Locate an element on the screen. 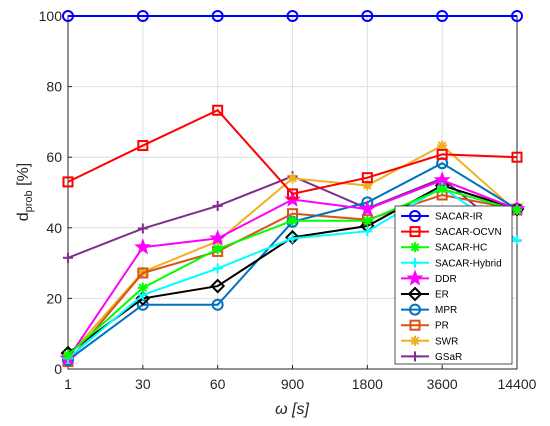  legend-label: SWR is located at coordinates (446, 341).